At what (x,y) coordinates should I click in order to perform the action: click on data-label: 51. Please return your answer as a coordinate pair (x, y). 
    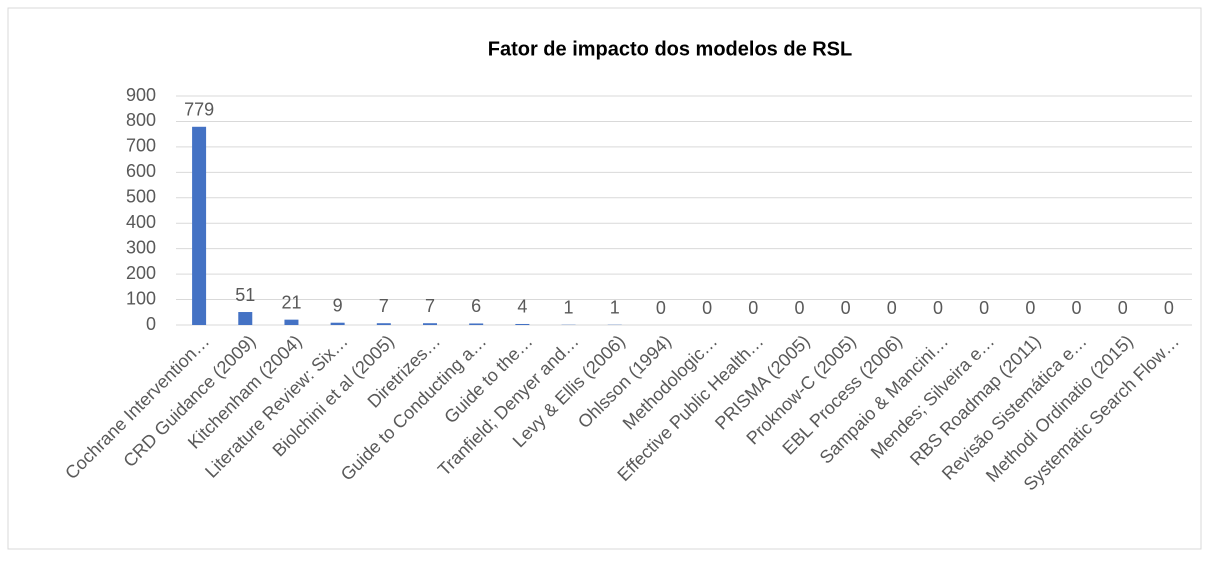
    Looking at the image, I should click on (245, 295).